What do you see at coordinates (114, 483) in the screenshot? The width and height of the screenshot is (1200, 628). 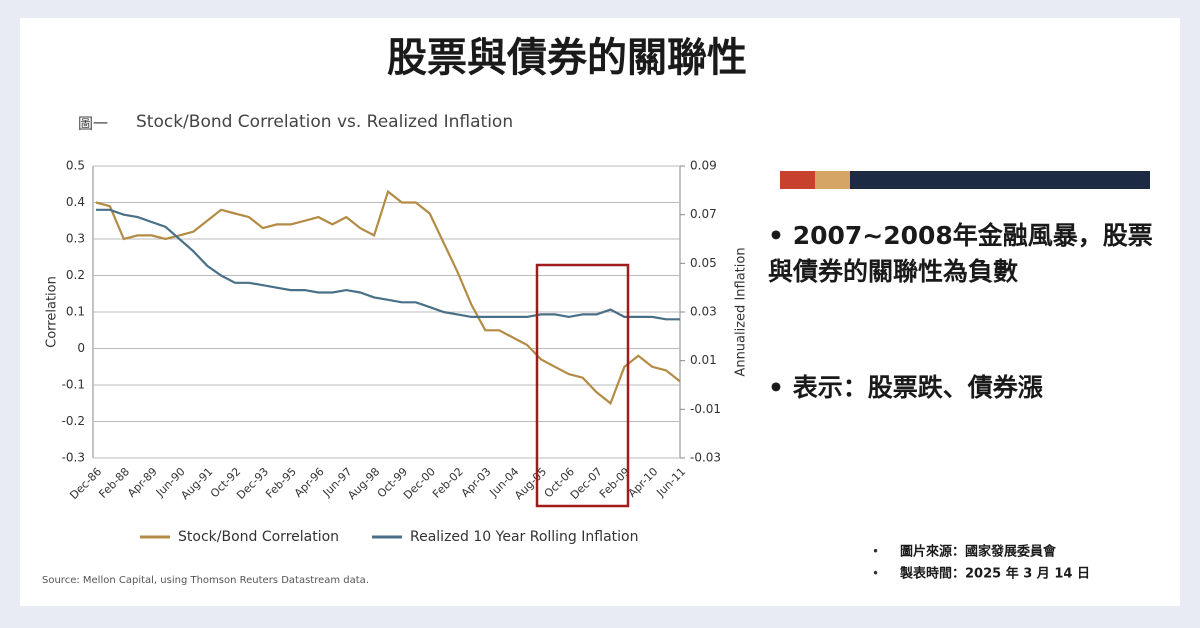 I see `x-tick-label: Feb-88` at bounding box center [114, 483].